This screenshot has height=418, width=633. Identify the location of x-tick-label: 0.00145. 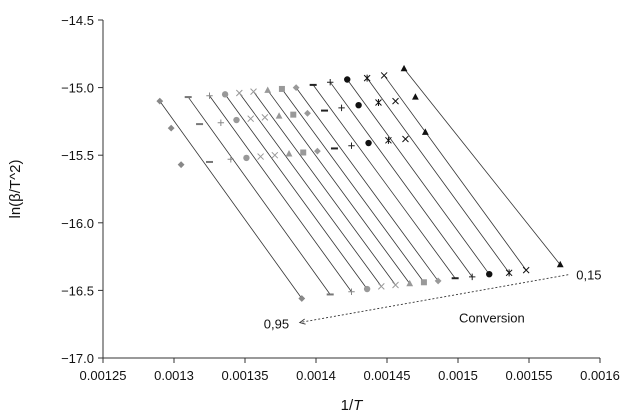
(387, 375).